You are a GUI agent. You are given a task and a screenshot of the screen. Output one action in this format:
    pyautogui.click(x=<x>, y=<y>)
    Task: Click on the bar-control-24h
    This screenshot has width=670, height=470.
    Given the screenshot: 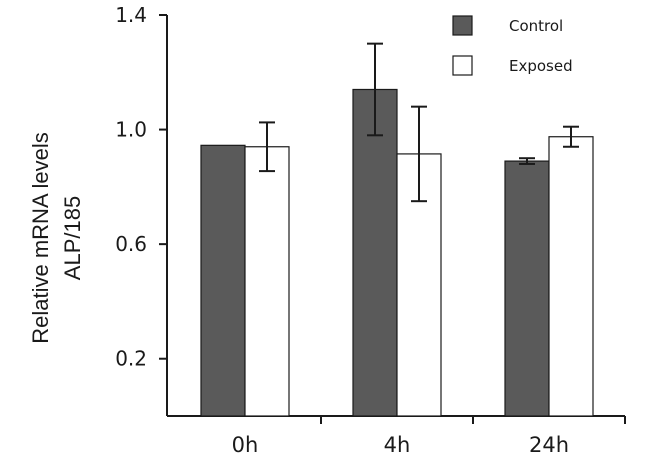 What is the action you would take?
    pyautogui.click(x=527, y=288)
    